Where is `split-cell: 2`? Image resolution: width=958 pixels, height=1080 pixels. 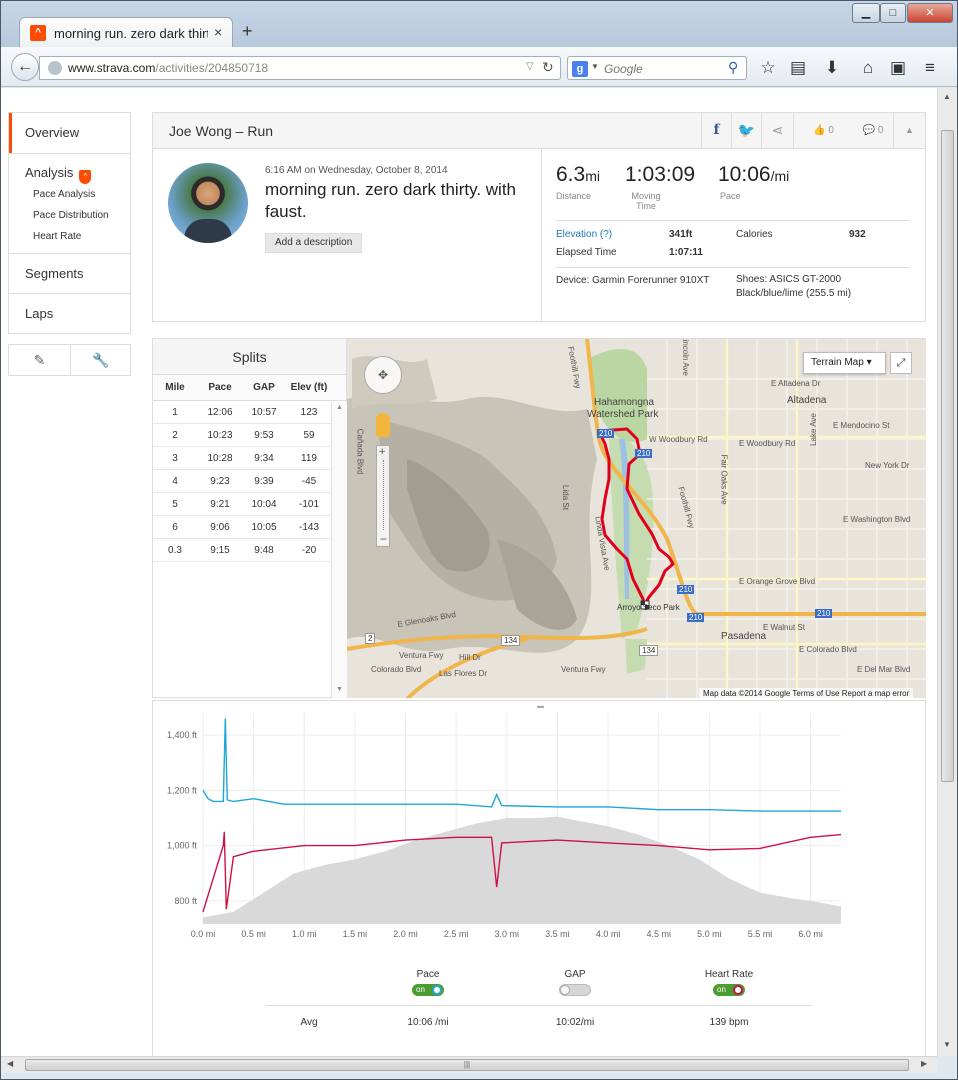 split-cell: 2 is located at coordinates (175, 435).